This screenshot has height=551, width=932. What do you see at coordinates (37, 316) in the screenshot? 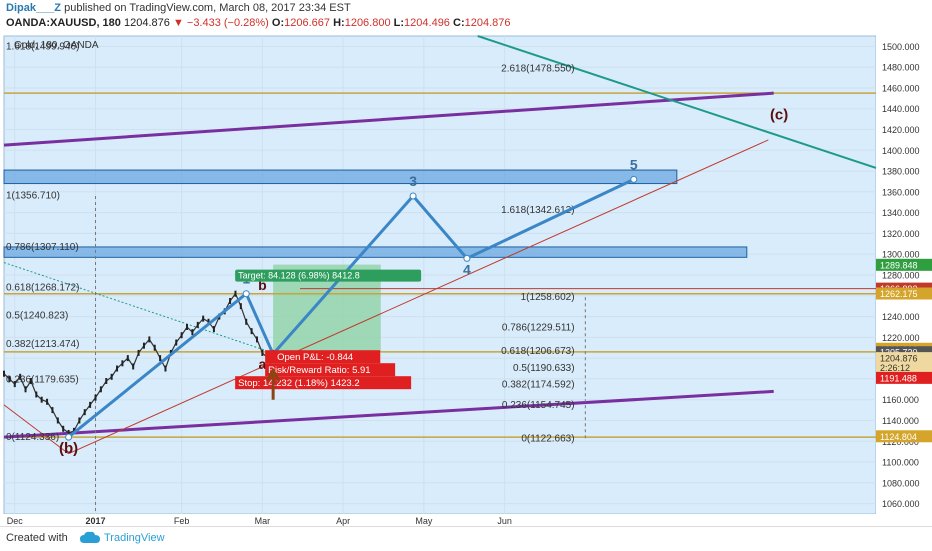
I see `fib-left-label: 0.5(1240.823)` at bounding box center [37, 316].